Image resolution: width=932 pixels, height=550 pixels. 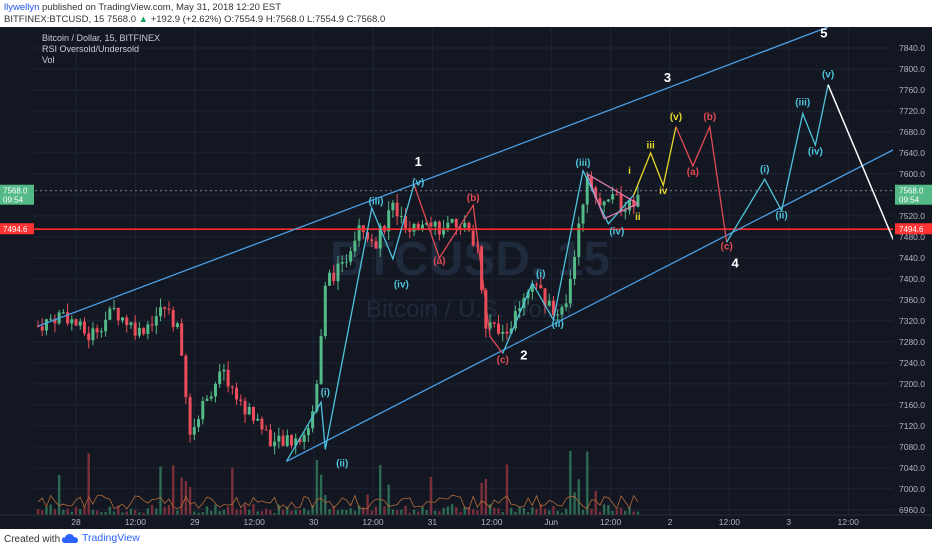 I want to click on time-tick-label: 2, so click(x=670, y=522).